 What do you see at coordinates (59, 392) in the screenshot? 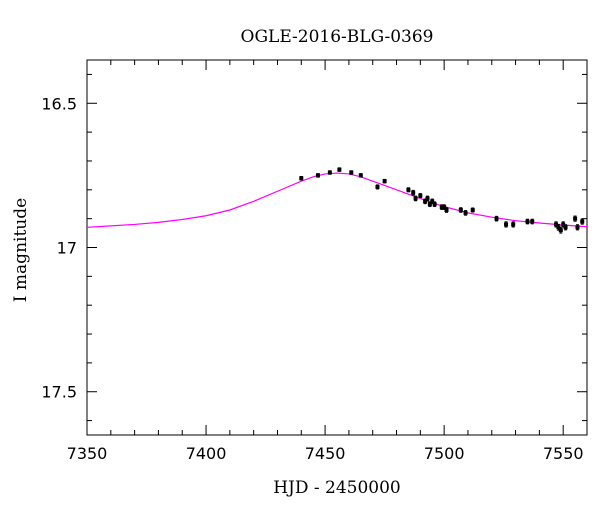
I see `y-tick-label: 17.5` at bounding box center [59, 392].